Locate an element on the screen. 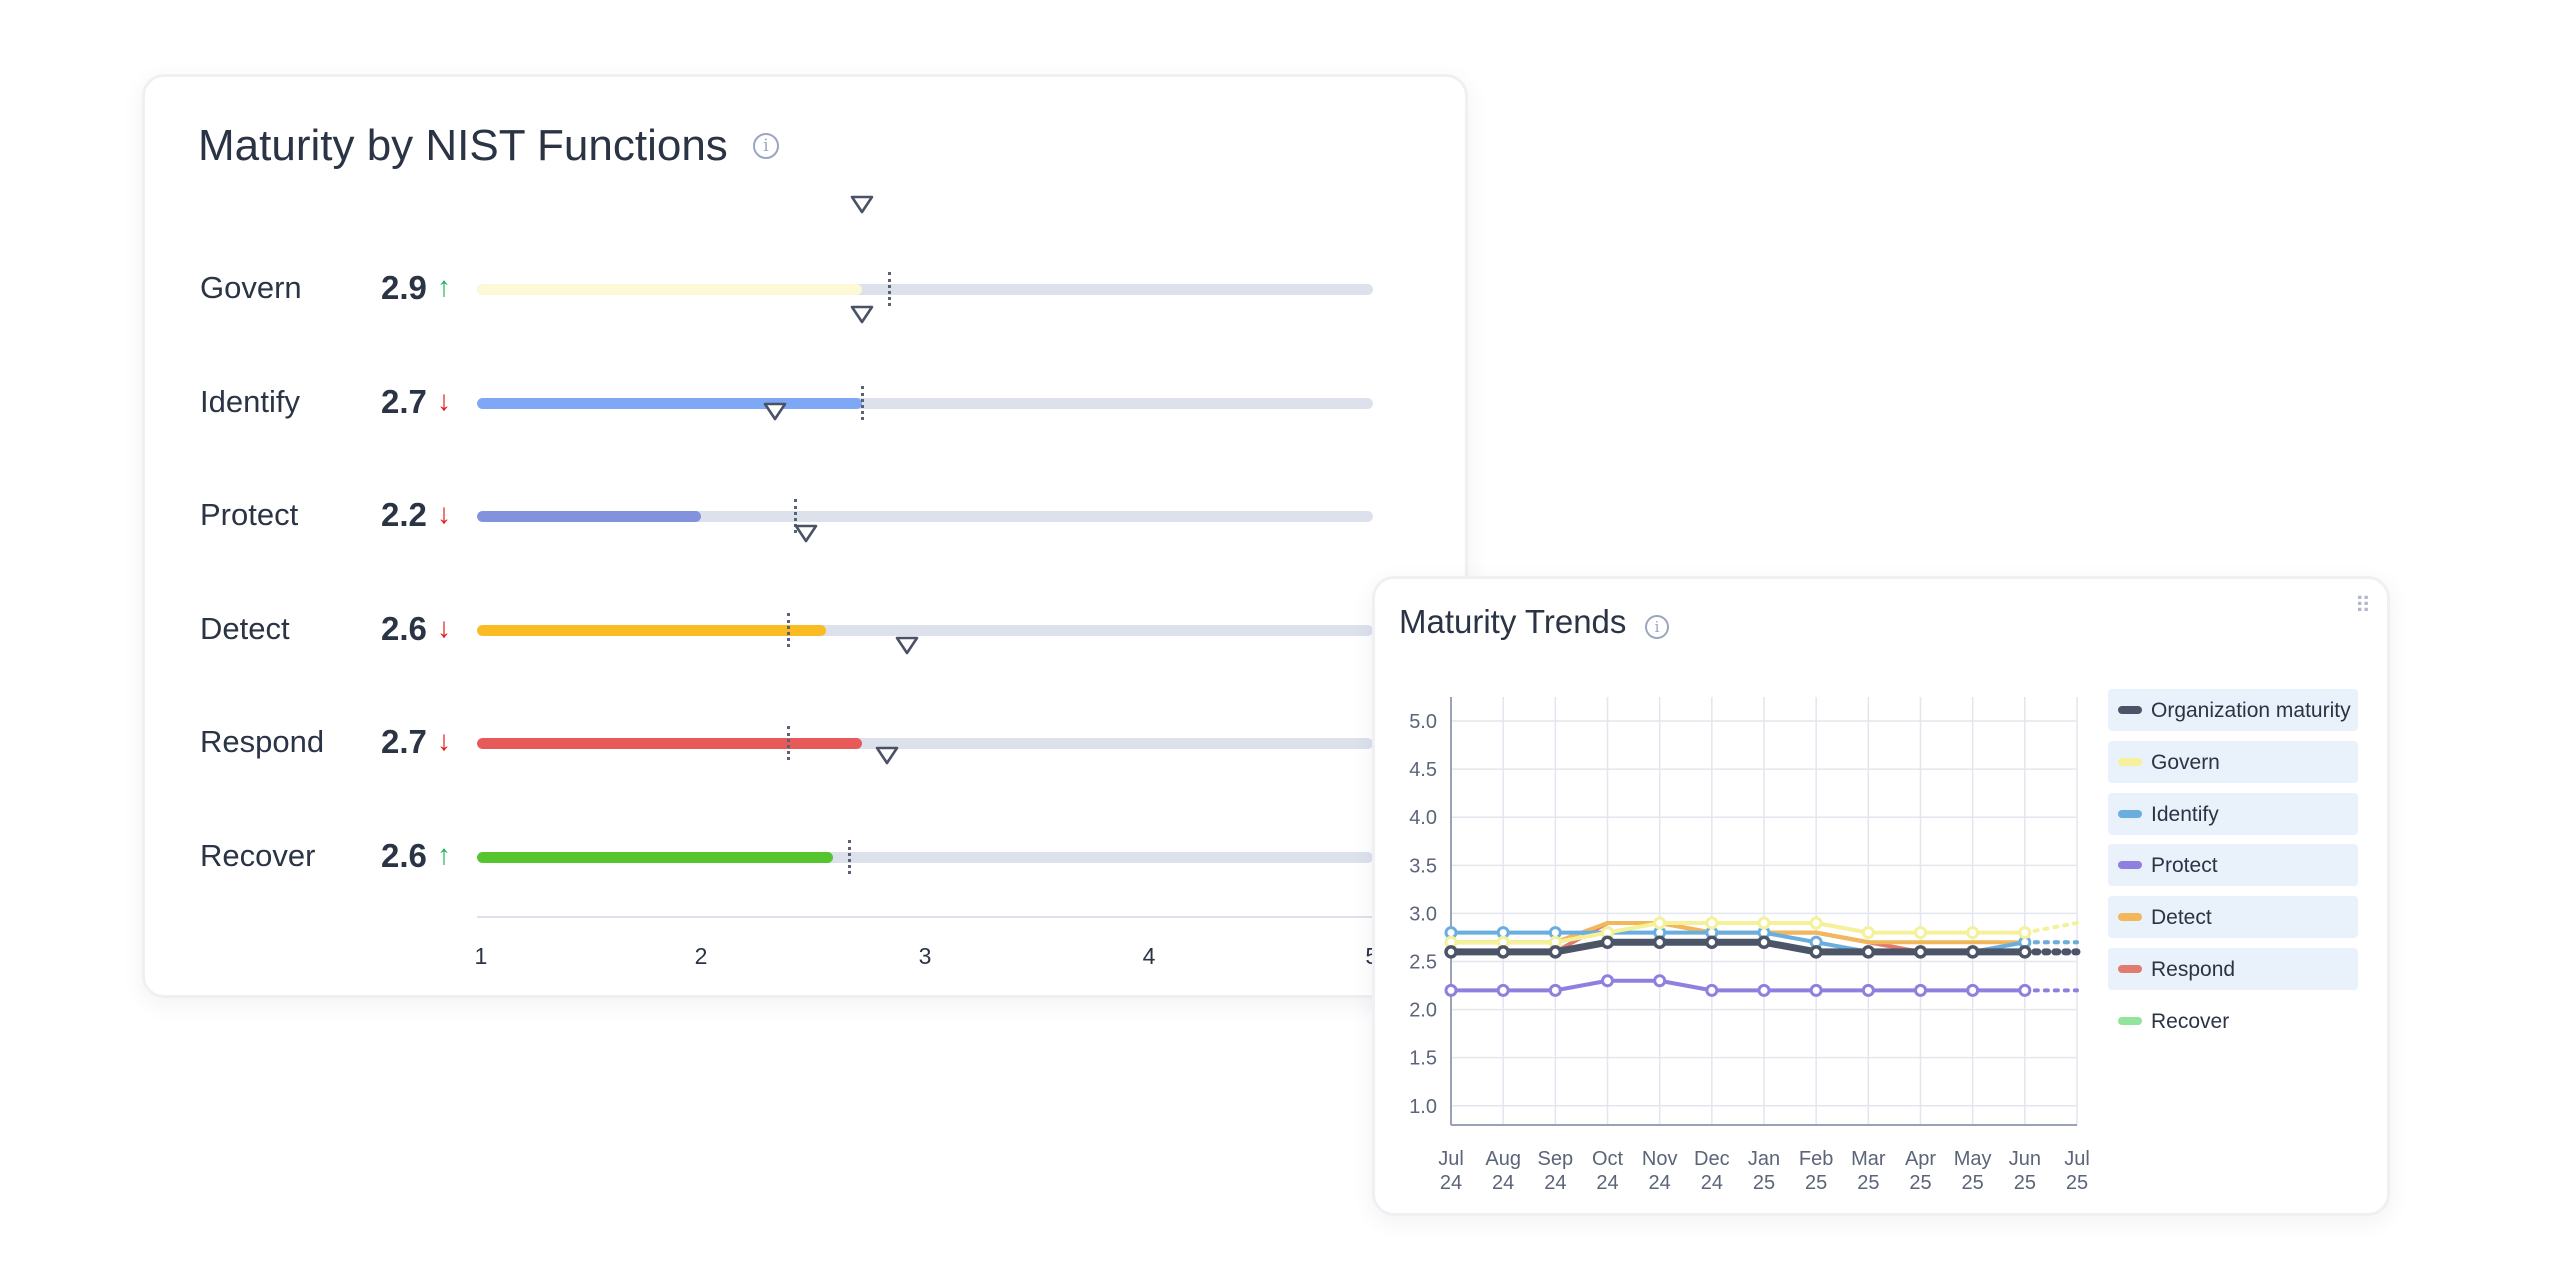 The height and width of the screenshot is (1270, 2560). legend-item: Identify is located at coordinates (2233, 813).